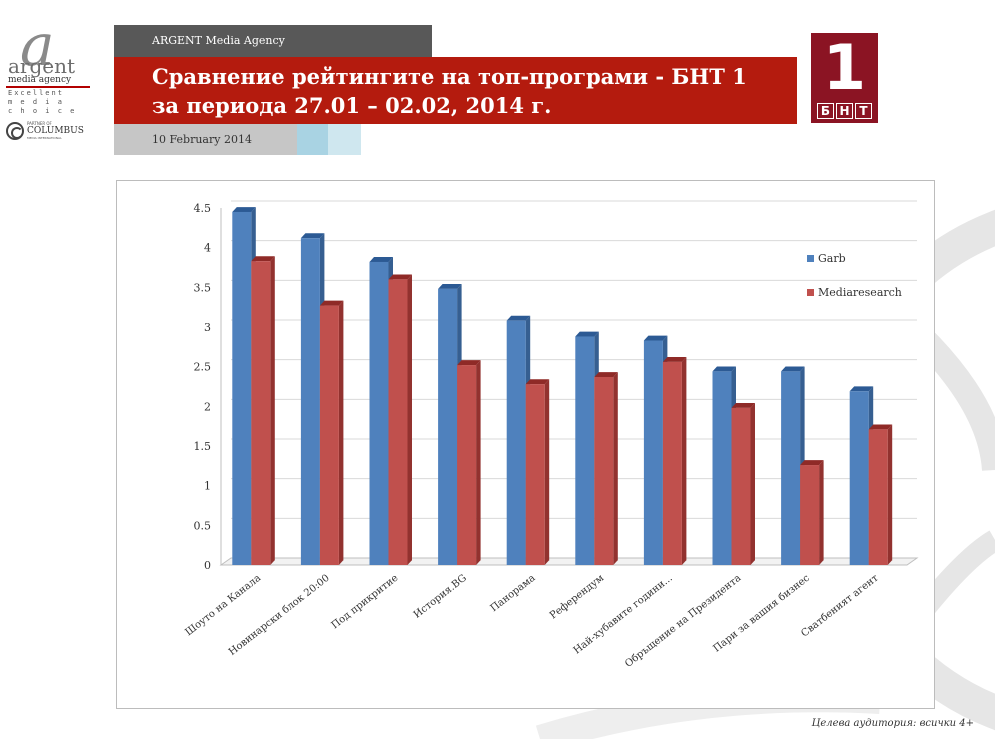 Image resolution: width=995 pixels, height=739 pixels. Describe the element at coordinates (207, 248) in the screenshot. I see `y-tick-label: 4` at that location.